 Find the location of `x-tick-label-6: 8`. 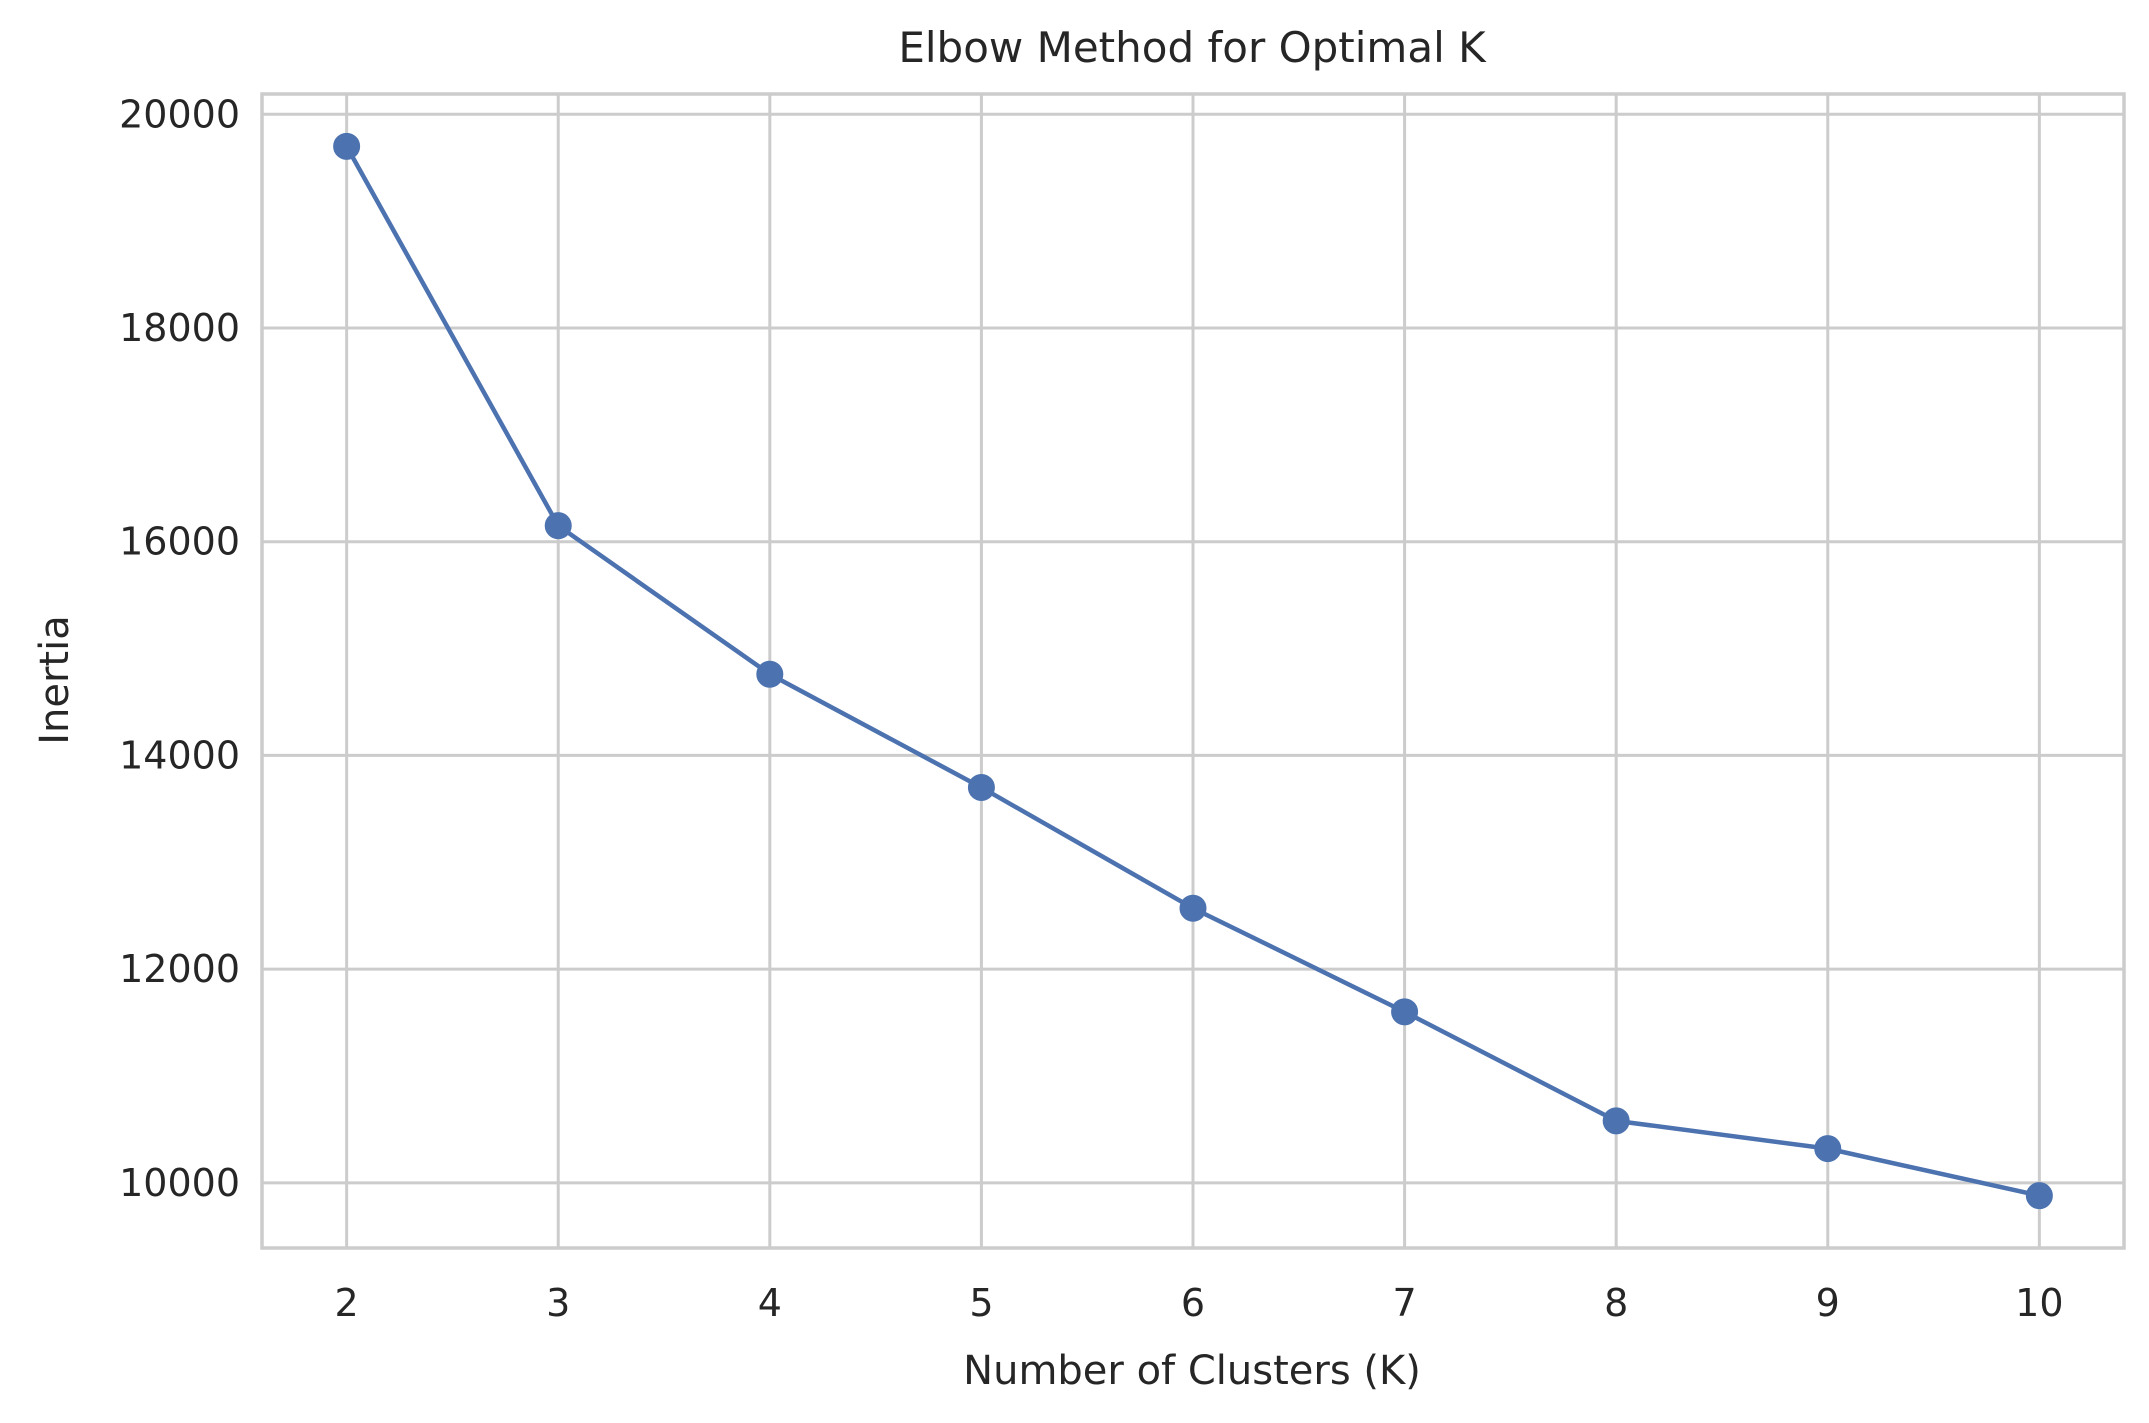

x-tick-label-6: 8 is located at coordinates (1616, 1303).